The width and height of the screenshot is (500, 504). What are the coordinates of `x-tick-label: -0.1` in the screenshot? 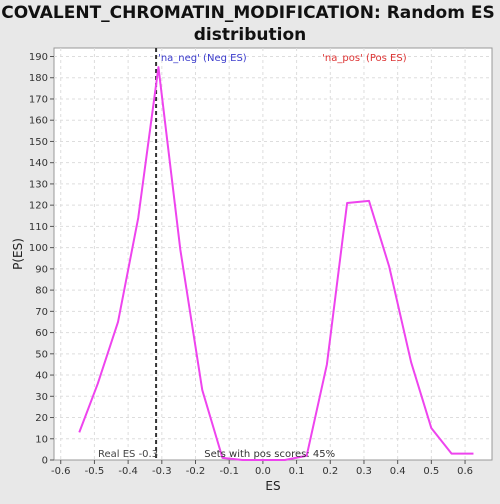 It's located at (229, 471).